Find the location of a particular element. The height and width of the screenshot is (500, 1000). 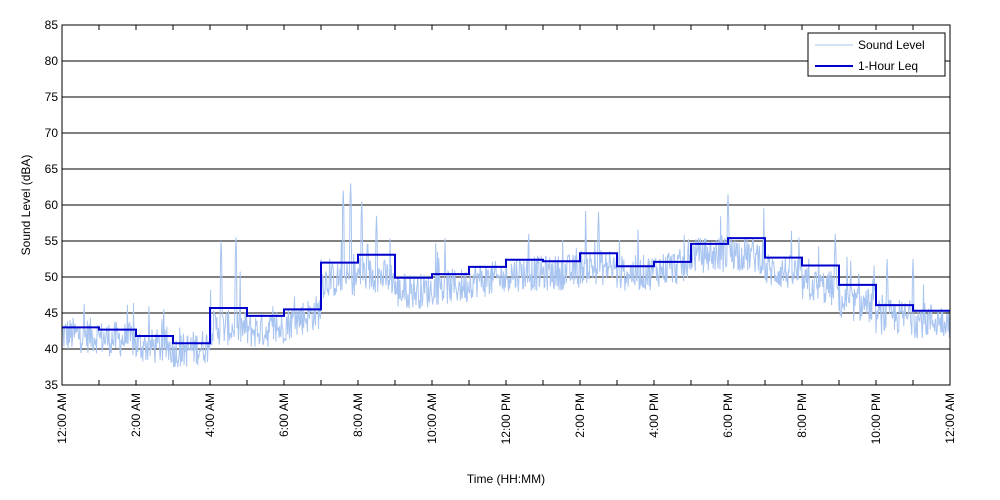

y-tick-label: 75 is located at coordinates (52, 97).